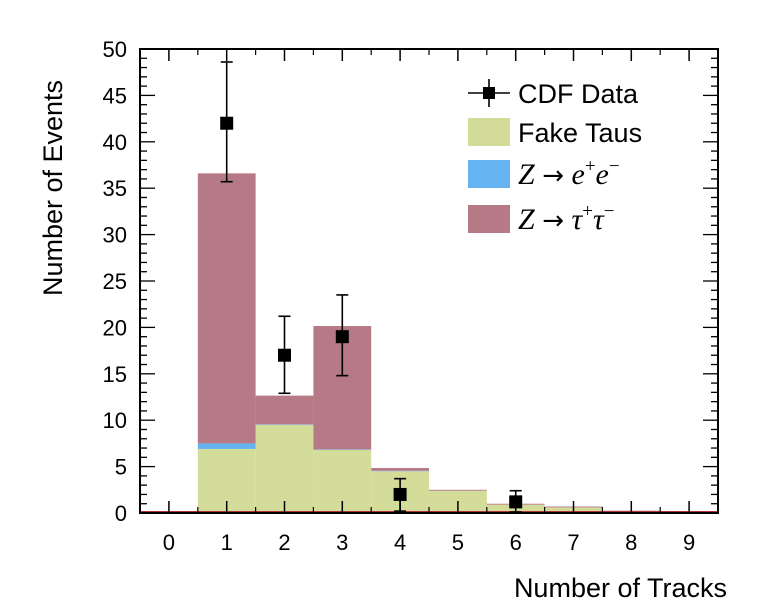 This screenshot has height=610, width=771. I want to click on legend: CDF Data Fake Taus Z → e+e− Z → τ+τ−, so click(555, 157).